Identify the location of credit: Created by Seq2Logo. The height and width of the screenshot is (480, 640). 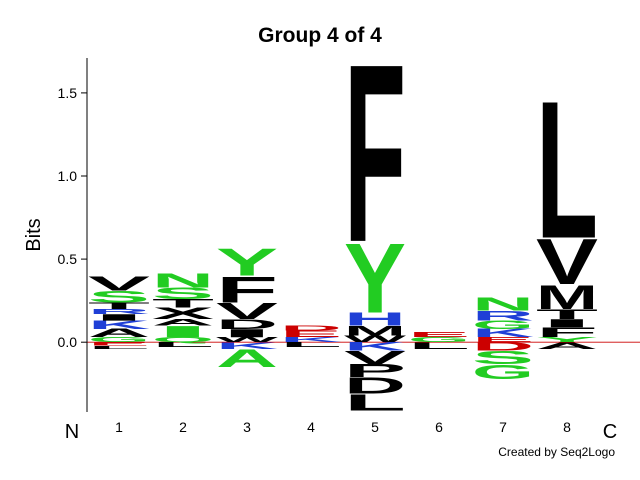
(556, 452).